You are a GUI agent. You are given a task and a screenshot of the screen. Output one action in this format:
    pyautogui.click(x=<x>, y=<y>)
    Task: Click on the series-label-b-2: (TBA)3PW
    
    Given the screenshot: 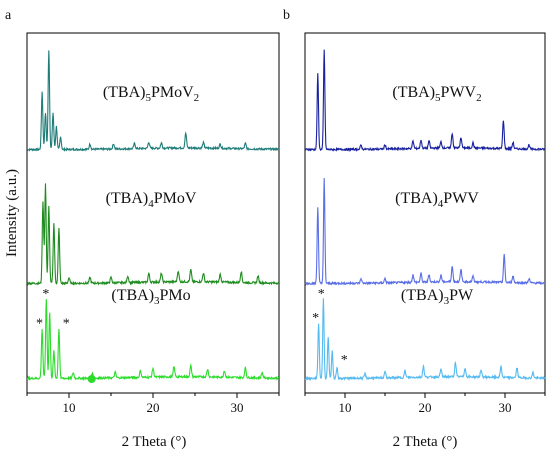 What is the action you would take?
    pyautogui.click(x=437, y=297)
    